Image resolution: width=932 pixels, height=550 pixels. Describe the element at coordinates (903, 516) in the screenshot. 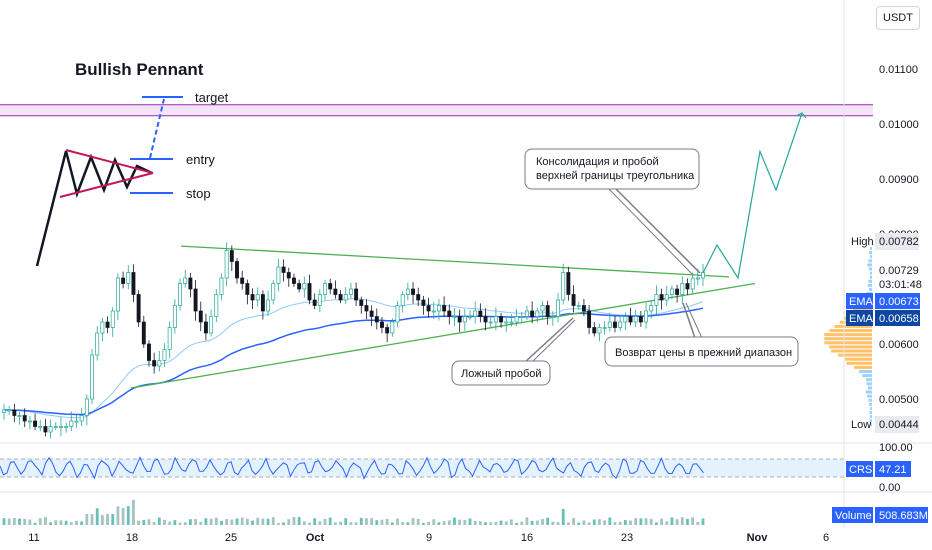

I see `svg-text: 508.683M` at that location.